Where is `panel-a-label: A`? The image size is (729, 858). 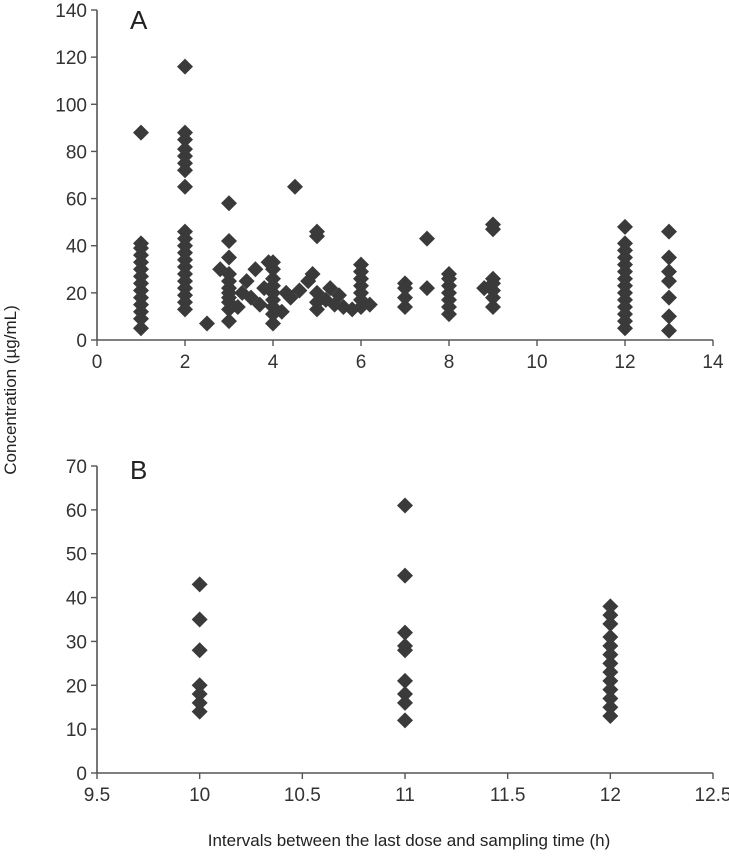
panel-a-label: A is located at coordinates (139, 20).